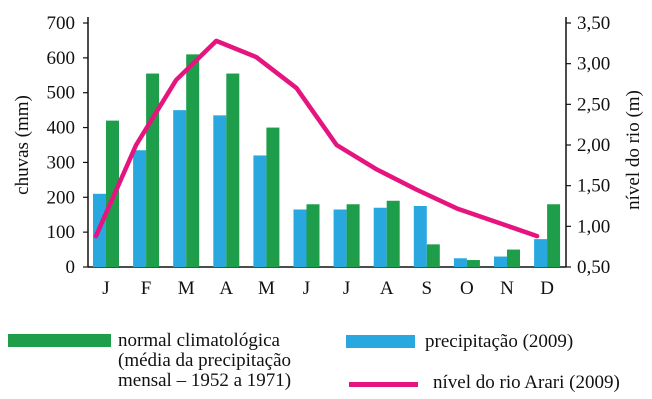 This screenshot has height=399, width=652. What do you see at coordinates (71, 267) in the screenshot?
I see `y-left-tick-label: 0` at bounding box center [71, 267].